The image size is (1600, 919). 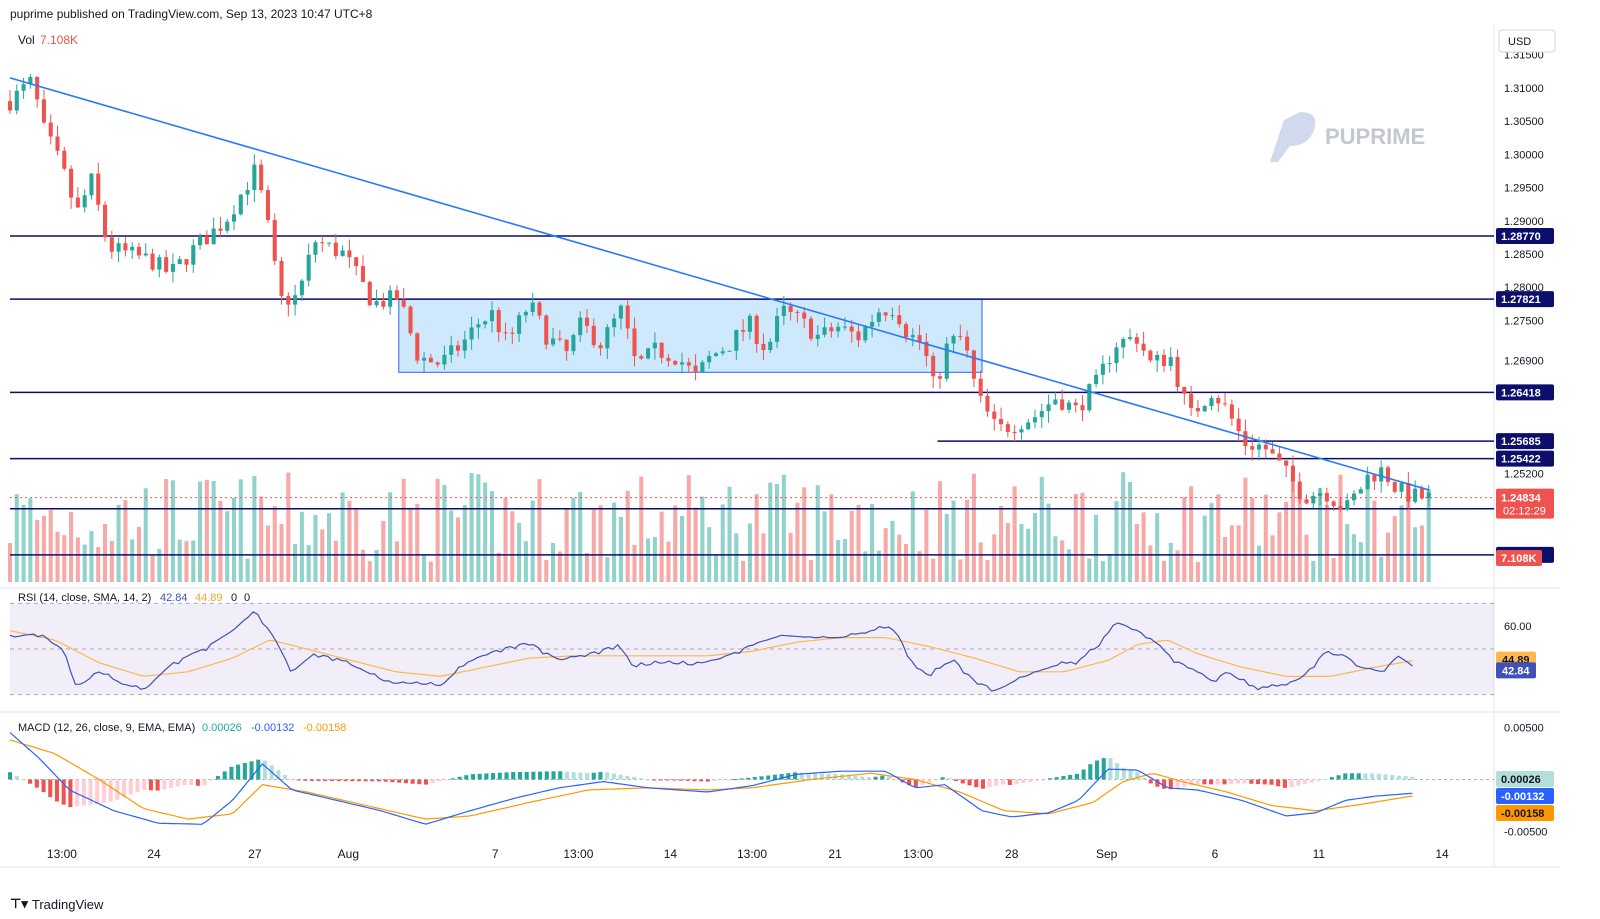 What do you see at coordinates (324, 728) in the screenshot?
I see `macd-signal-value: -0.00158` at bounding box center [324, 728].